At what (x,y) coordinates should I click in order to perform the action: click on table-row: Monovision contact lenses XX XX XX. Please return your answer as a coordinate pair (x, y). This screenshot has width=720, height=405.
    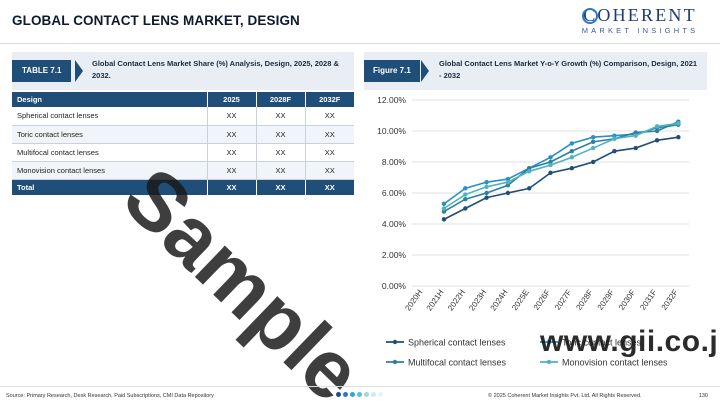
    Looking at the image, I should click on (183, 170).